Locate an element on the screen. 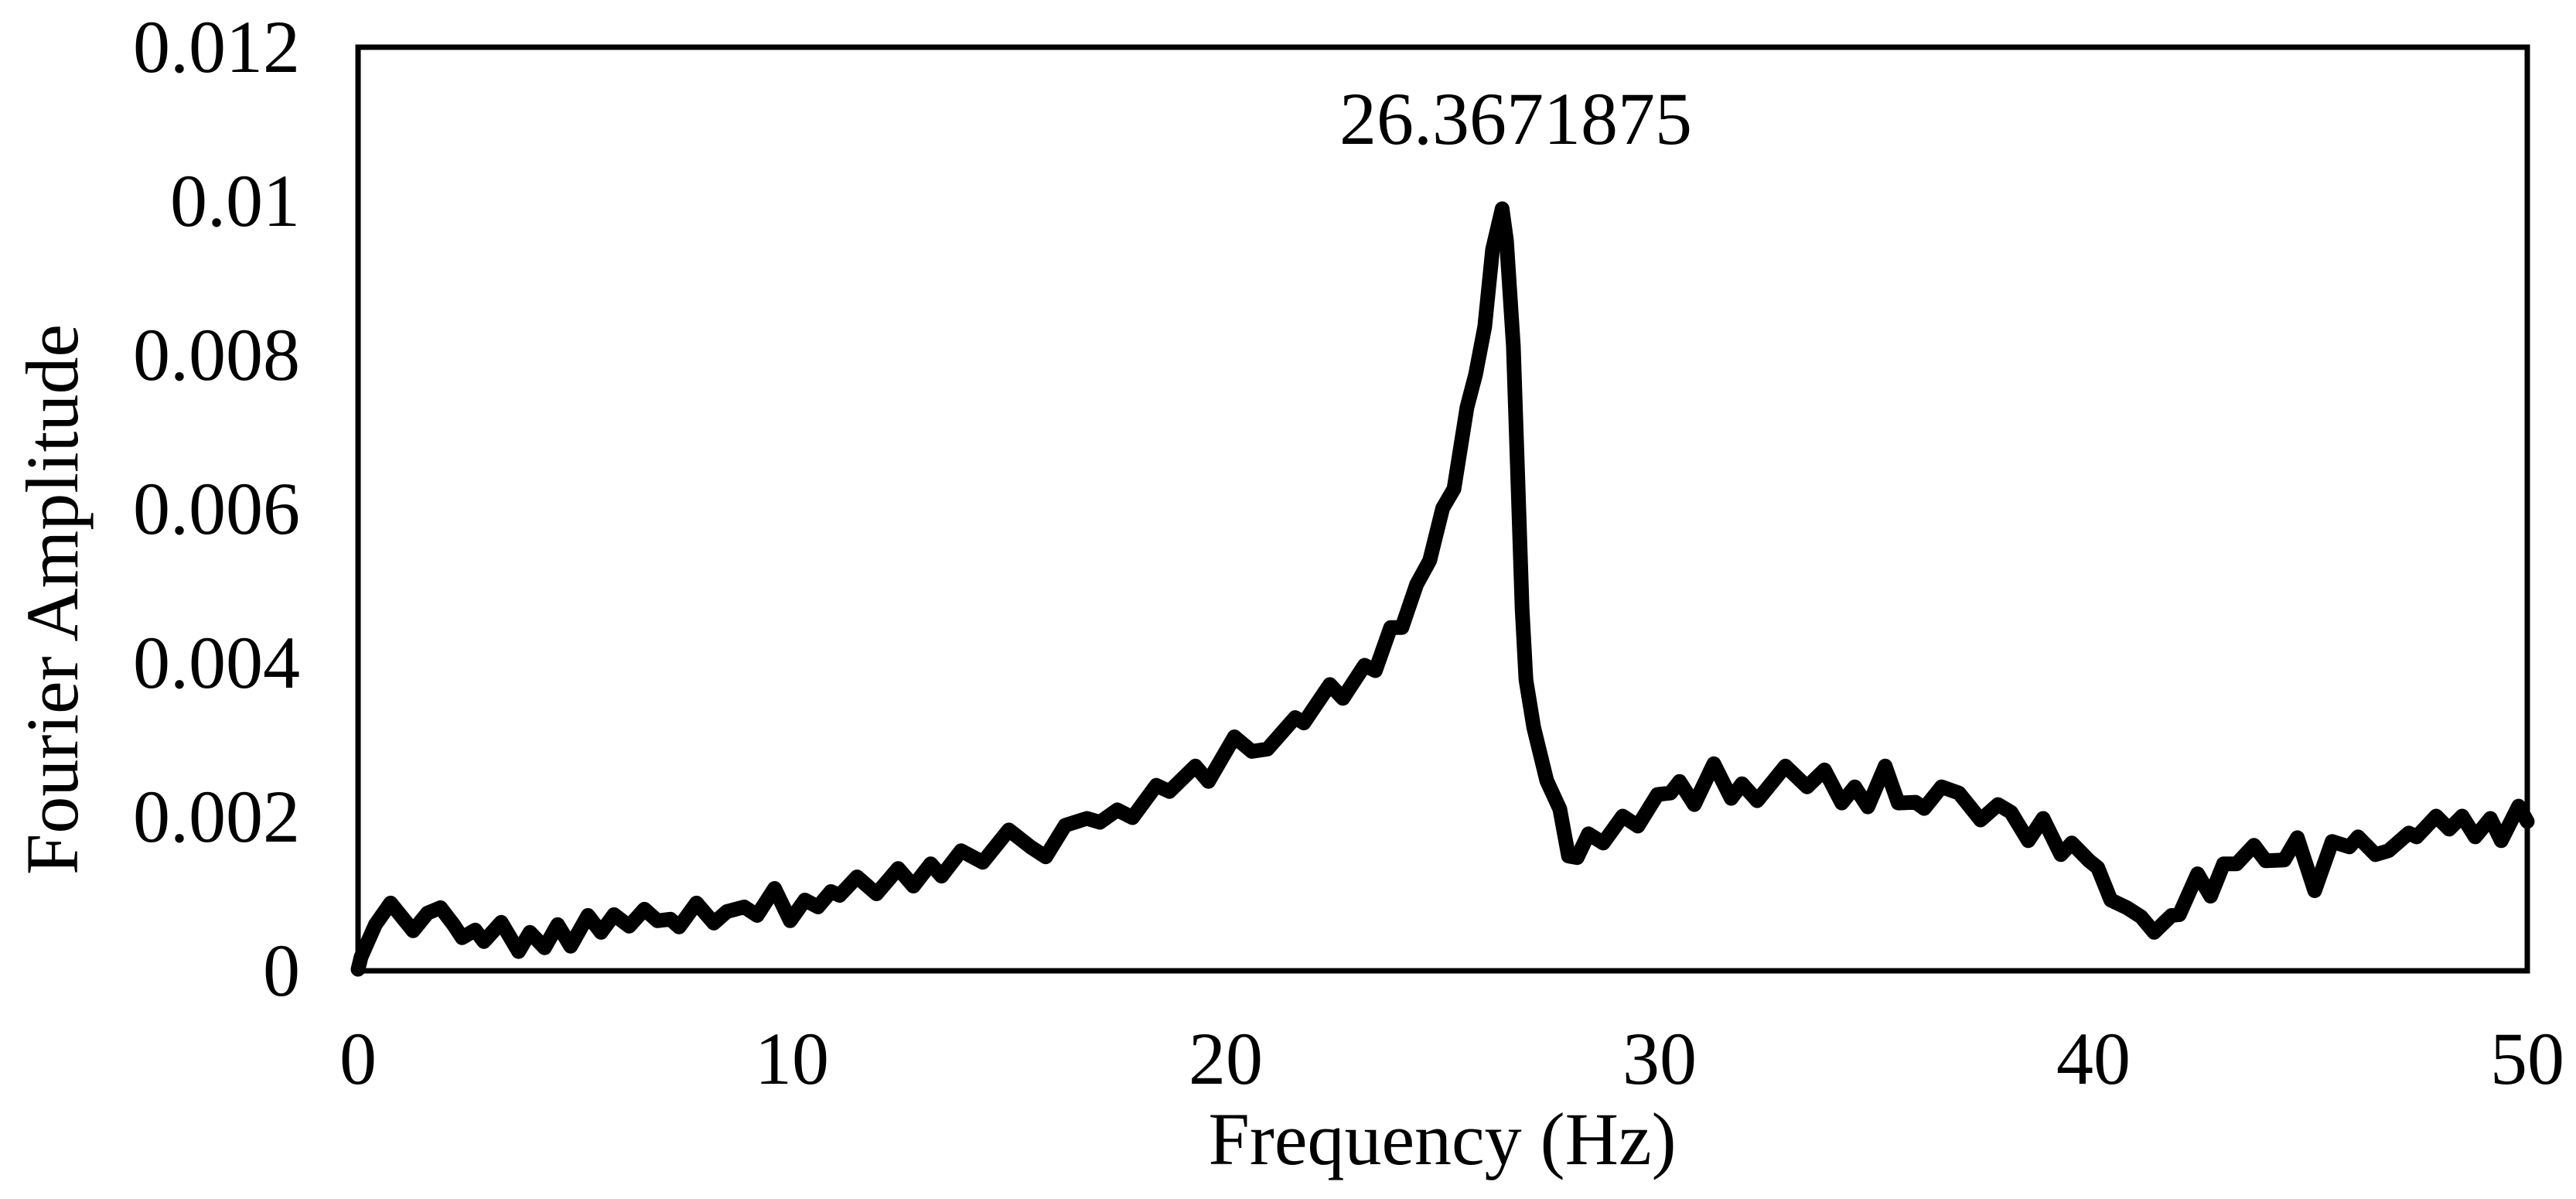  x-axis-ticks: 0 10 20 30 40 50 is located at coordinates (1452, 1058).